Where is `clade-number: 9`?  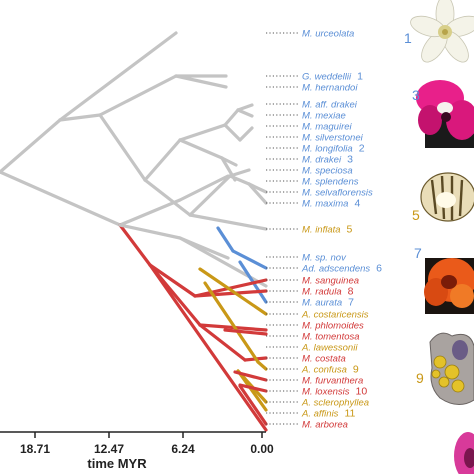
clade-number: 9 is located at coordinates (356, 370).